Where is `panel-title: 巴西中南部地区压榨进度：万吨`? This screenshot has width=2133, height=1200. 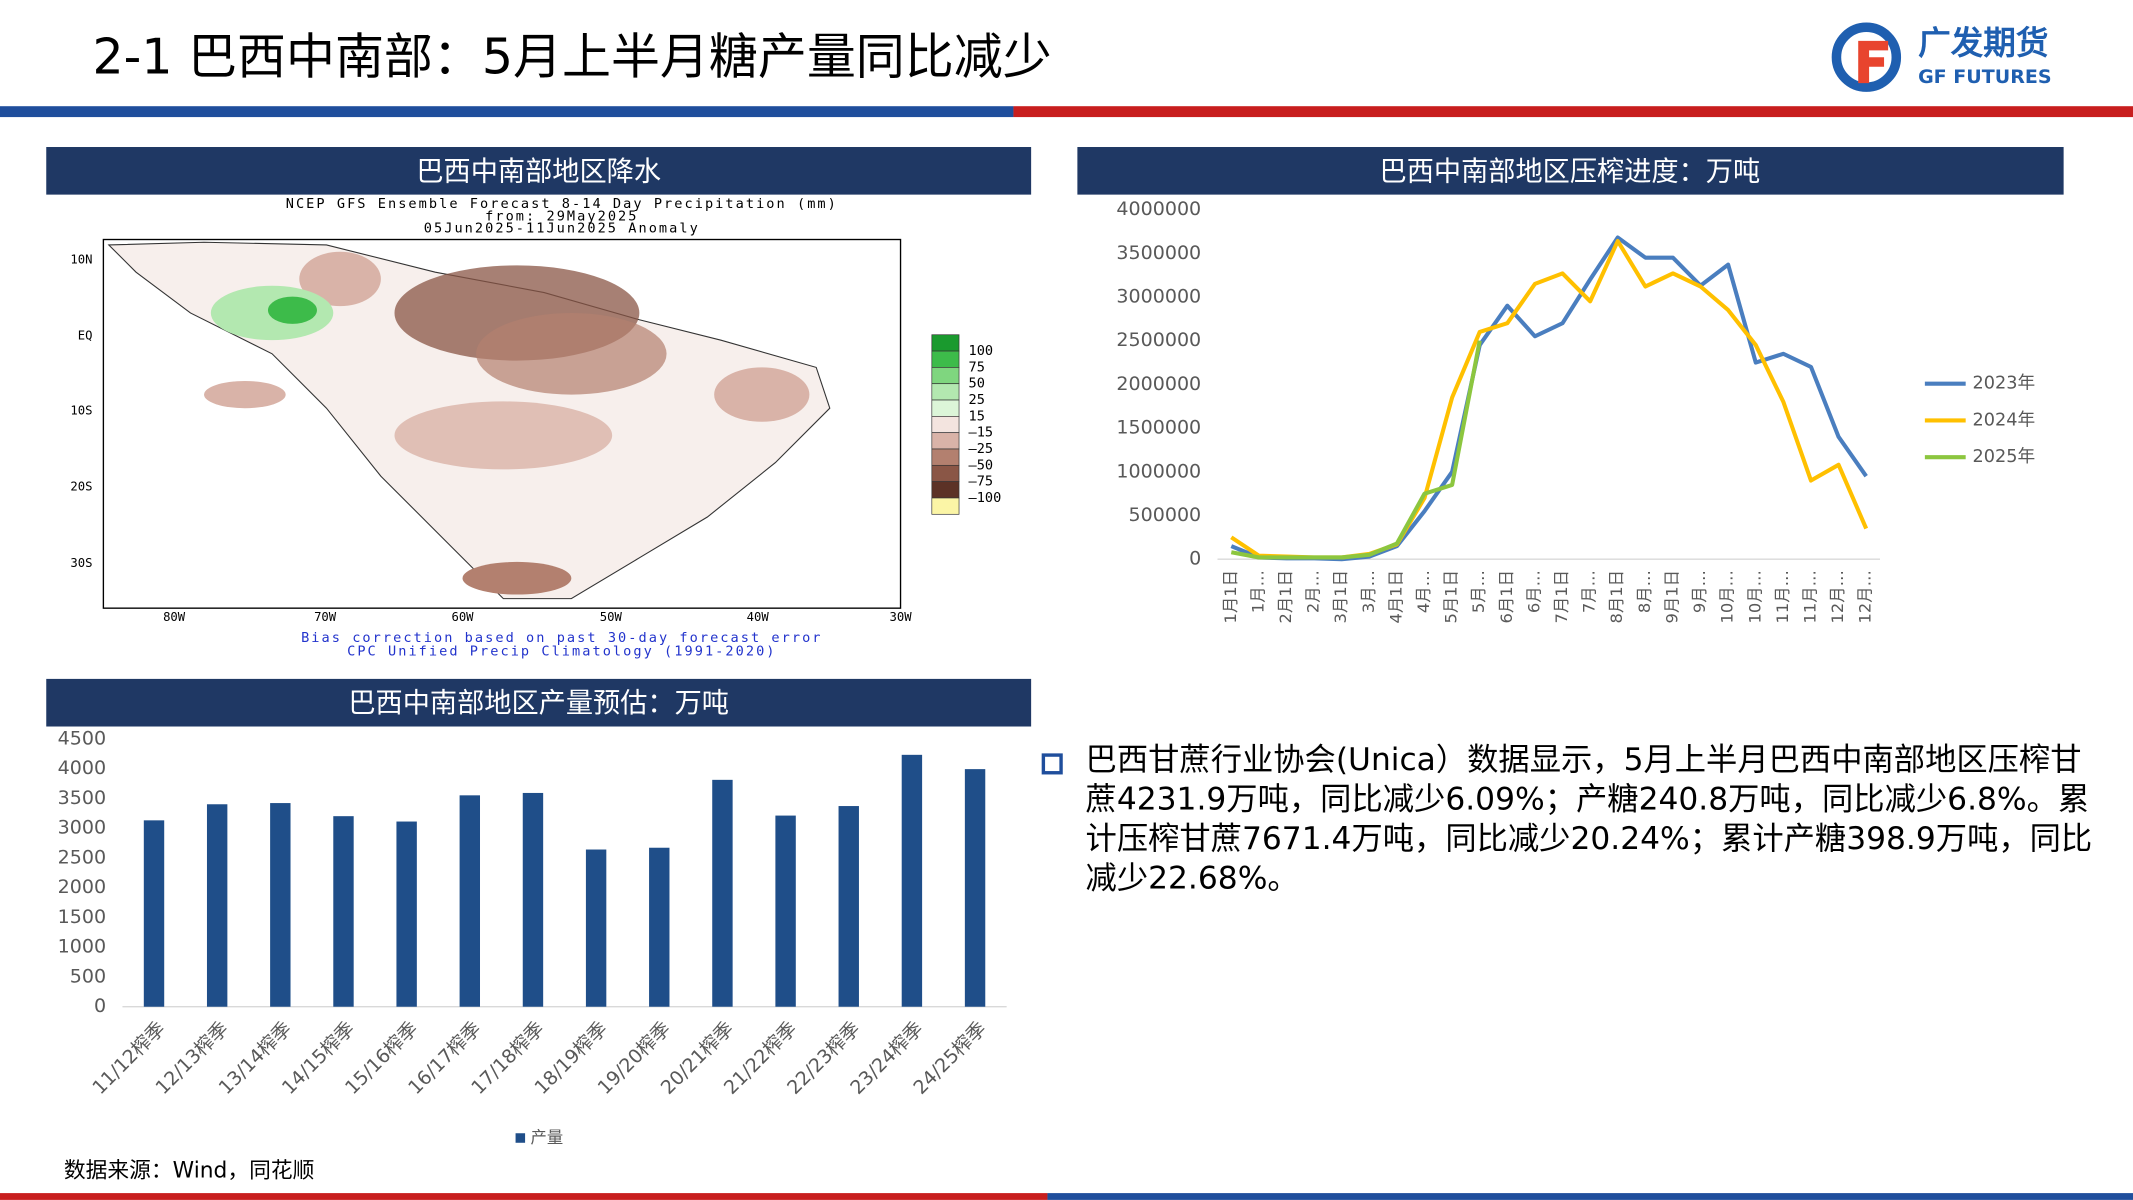 panel-title: 巴西中南部地区压榨进度：万吨 is located at coordinates (1570, 171).